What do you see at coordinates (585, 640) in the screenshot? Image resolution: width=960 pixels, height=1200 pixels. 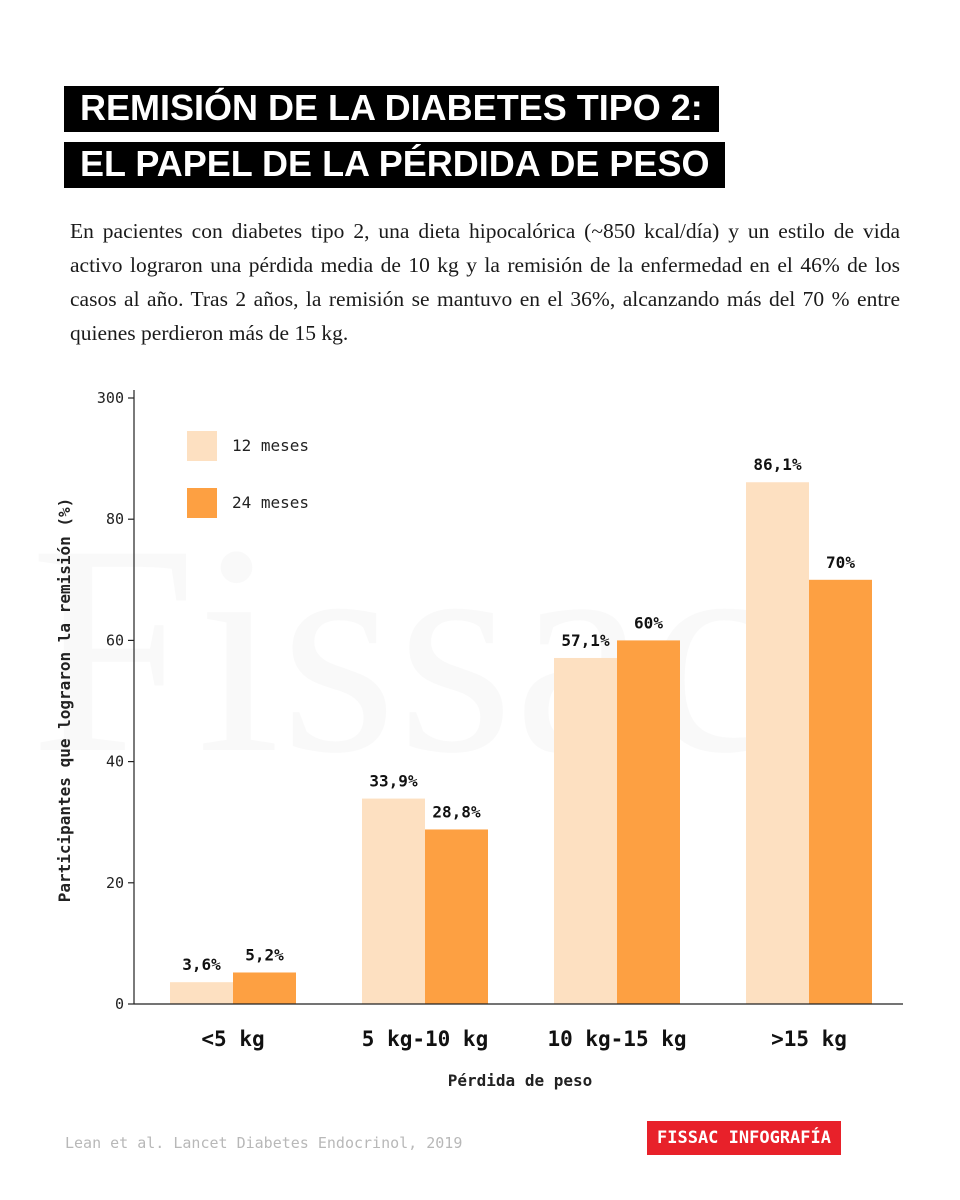 I see `bar-value-label: 57,1%` at bounding box center [585, 640].